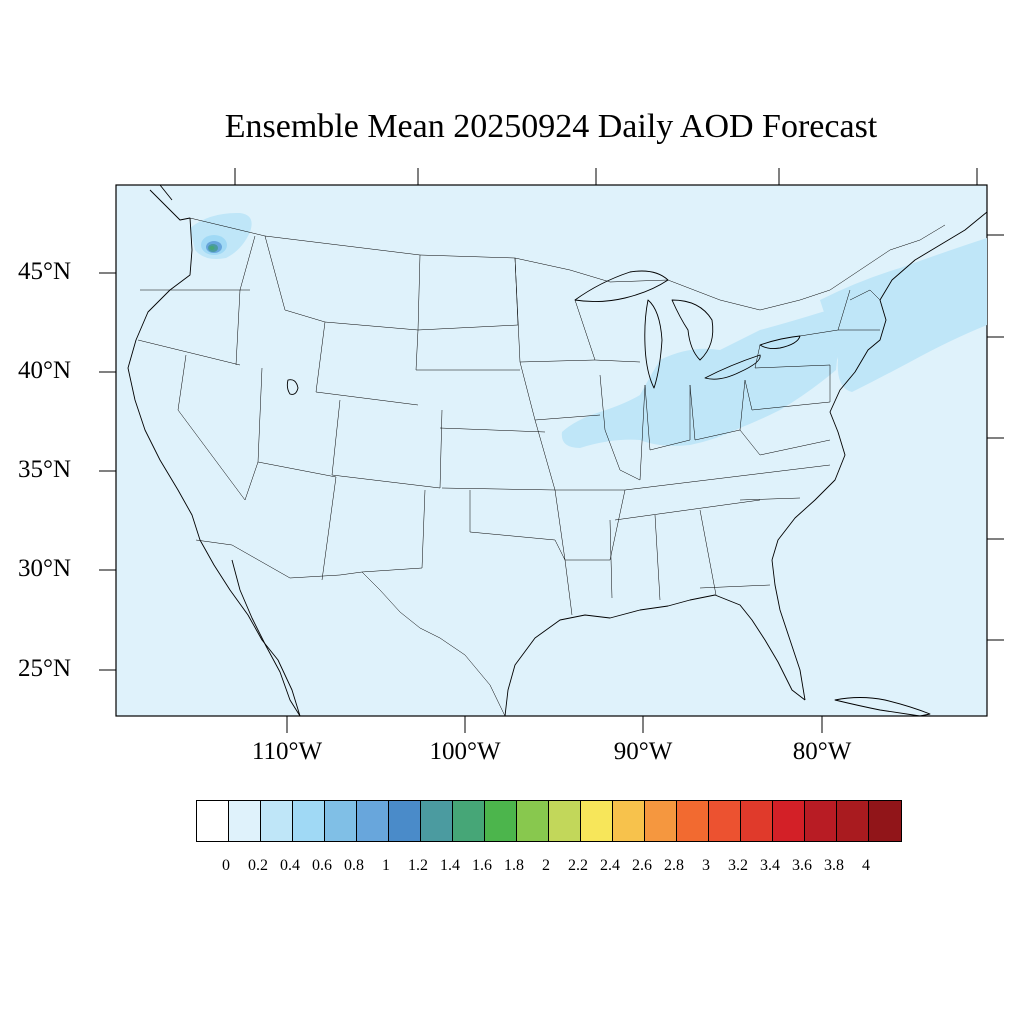 This screenshot has height=1024, width=1024. I want to click on colorbar-level-label: 1.8, so click(514, 865).